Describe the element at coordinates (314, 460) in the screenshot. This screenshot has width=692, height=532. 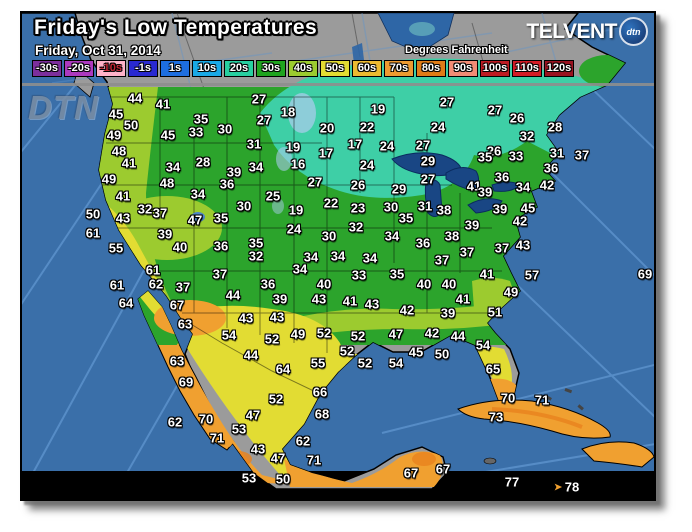
I see `temp-label: 71` at that location.